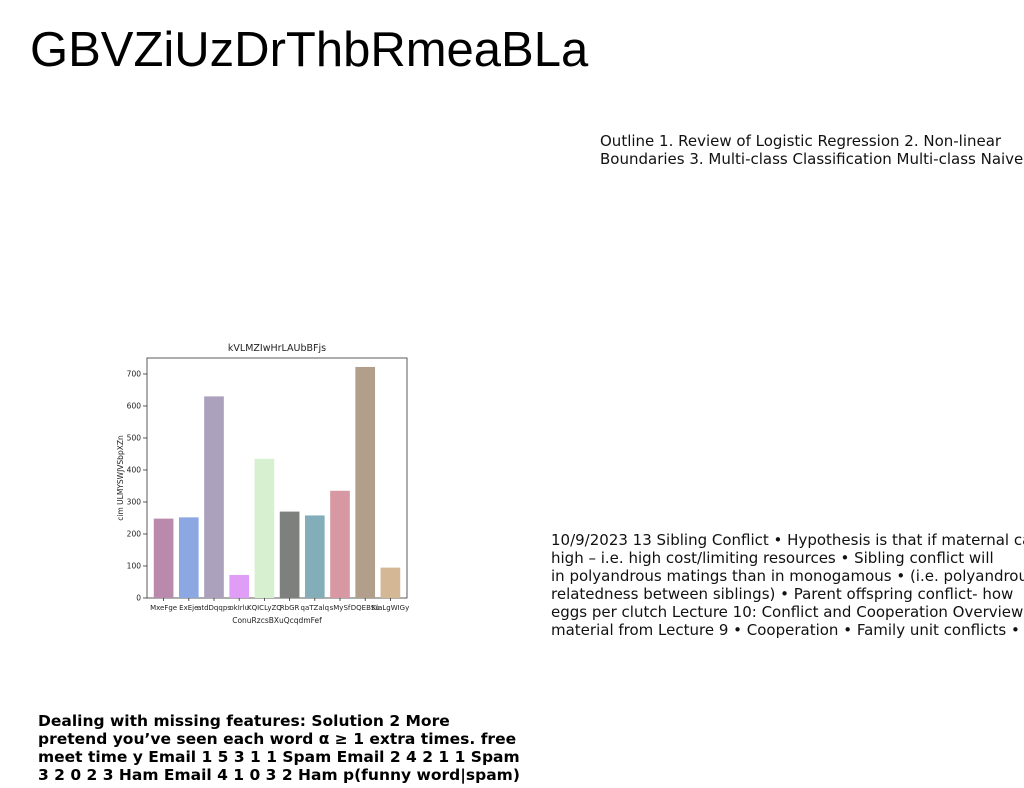  I want to click on y-tick-label: 200, so click(134, 534).